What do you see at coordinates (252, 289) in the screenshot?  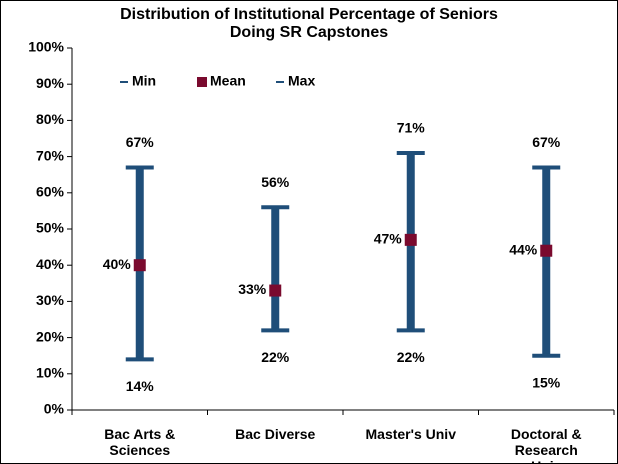 I see `mean-label: 33%` at bounding box center [252, 289].